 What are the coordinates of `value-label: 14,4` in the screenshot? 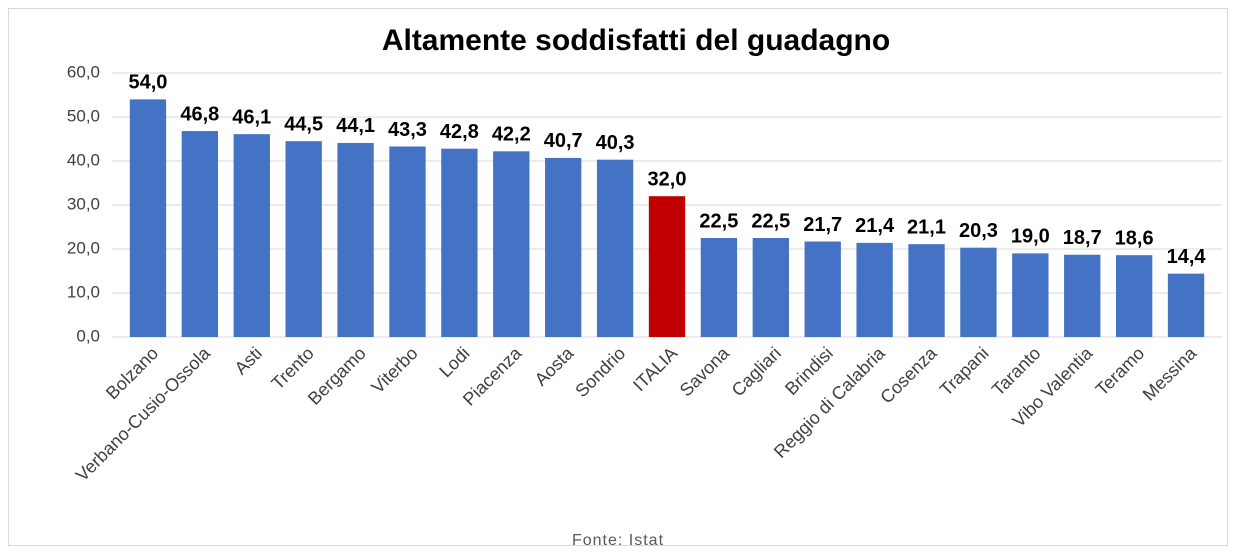 It's located at (1187, 257).